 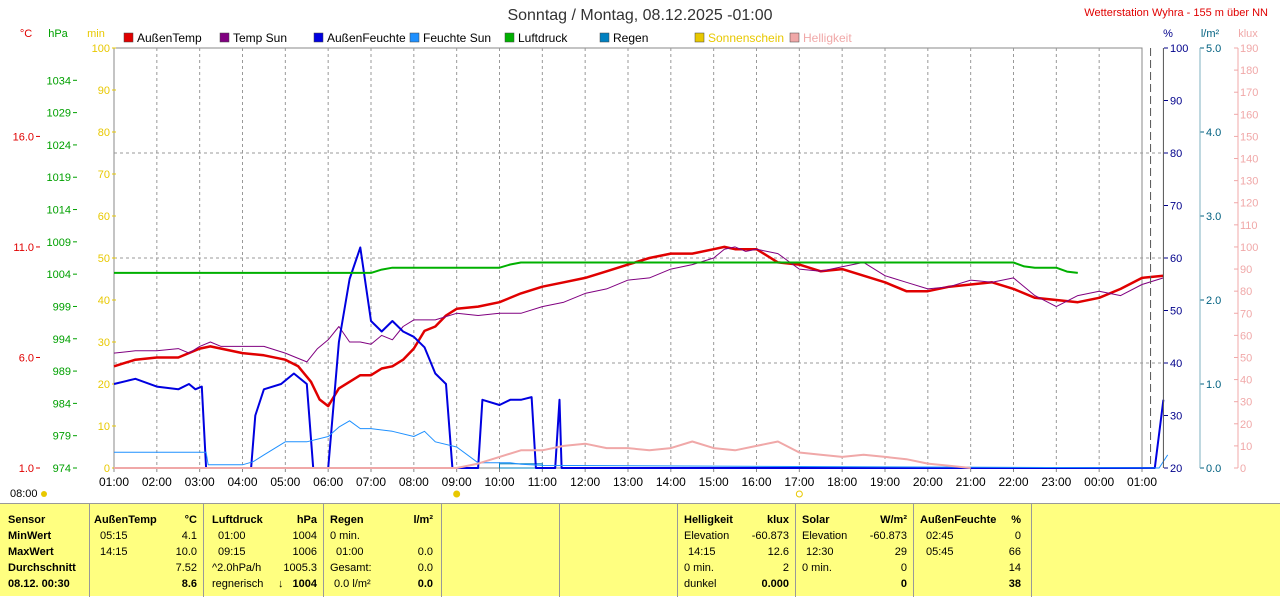 I want to click on light-axis-tick-label: 90, so click(x=1246, y=270).